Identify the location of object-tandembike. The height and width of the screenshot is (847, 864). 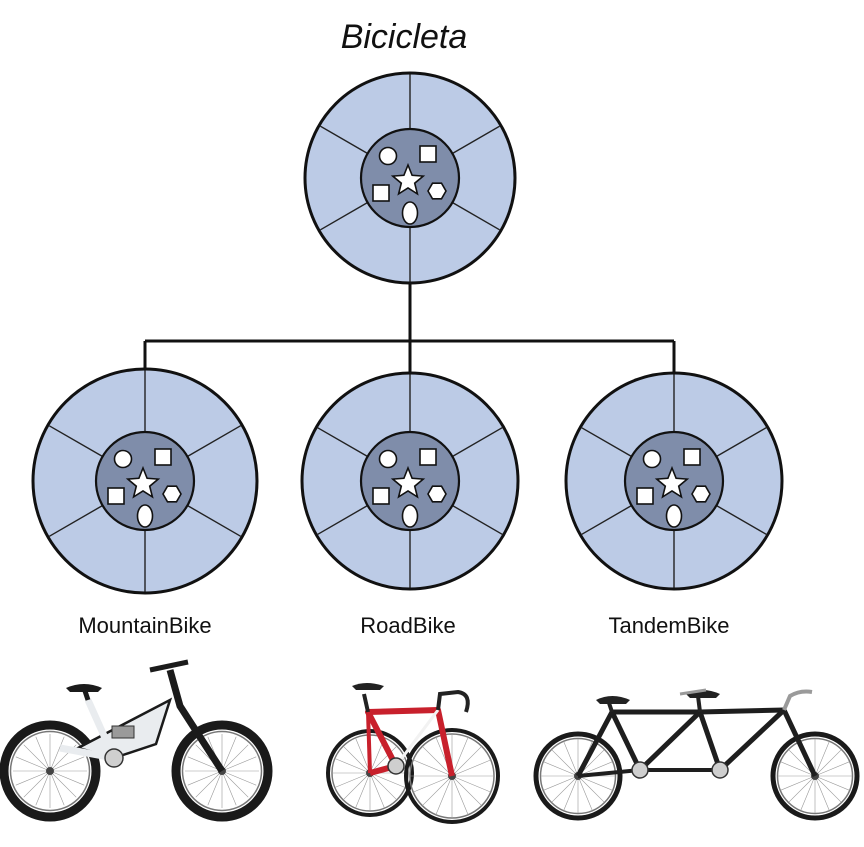
(674, 481).